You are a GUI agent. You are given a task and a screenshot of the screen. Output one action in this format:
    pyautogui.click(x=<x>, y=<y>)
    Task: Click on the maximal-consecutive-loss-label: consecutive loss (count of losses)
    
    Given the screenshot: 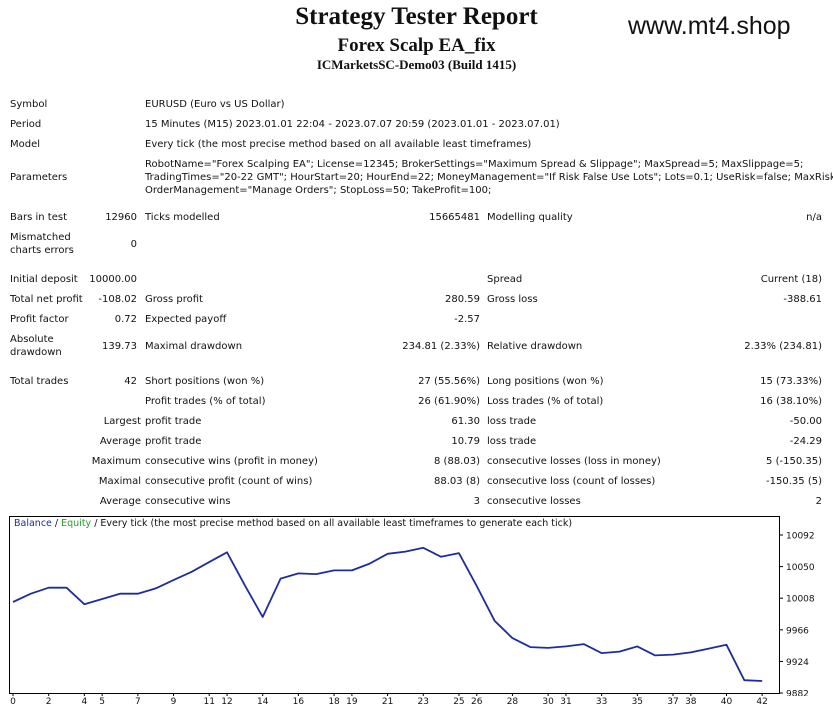 What is the action you would take?
    pyautogui.click(x=571, y=481)
    